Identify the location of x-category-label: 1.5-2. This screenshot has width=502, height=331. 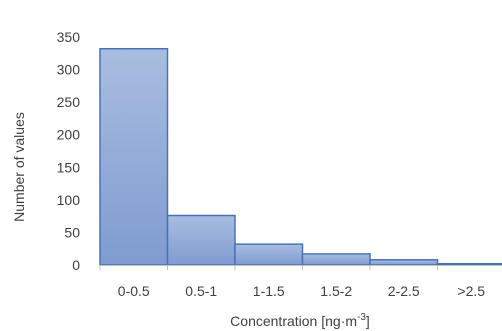
(336, 291).